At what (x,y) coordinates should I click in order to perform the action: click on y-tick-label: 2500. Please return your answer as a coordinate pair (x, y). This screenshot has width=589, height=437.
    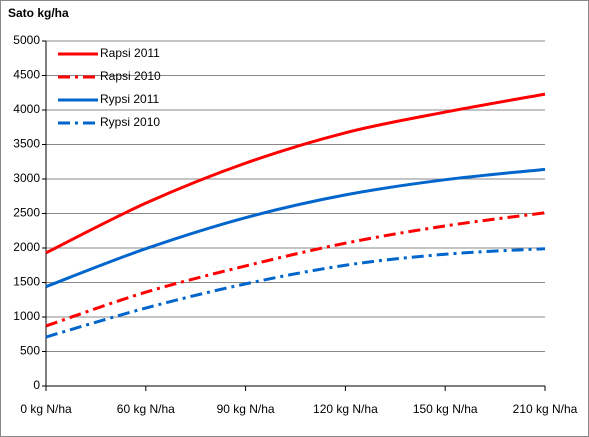
    Looking at the image, I should click on (26, 213).